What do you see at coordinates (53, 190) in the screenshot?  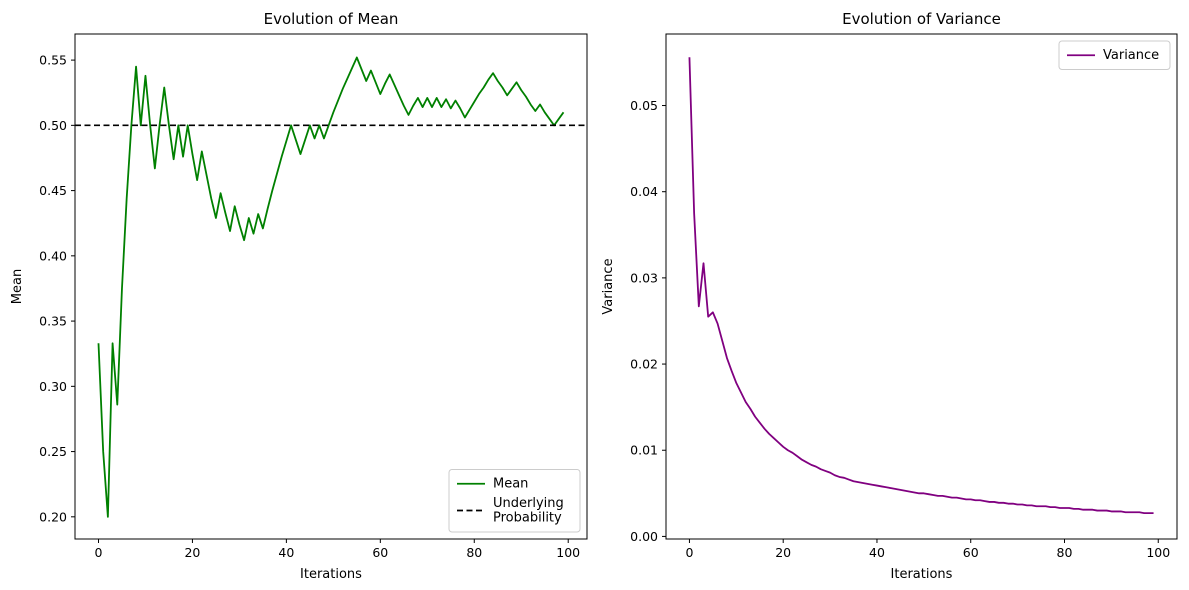 I see `y-tick-label: 0.45` at bounding box center [53, 190].